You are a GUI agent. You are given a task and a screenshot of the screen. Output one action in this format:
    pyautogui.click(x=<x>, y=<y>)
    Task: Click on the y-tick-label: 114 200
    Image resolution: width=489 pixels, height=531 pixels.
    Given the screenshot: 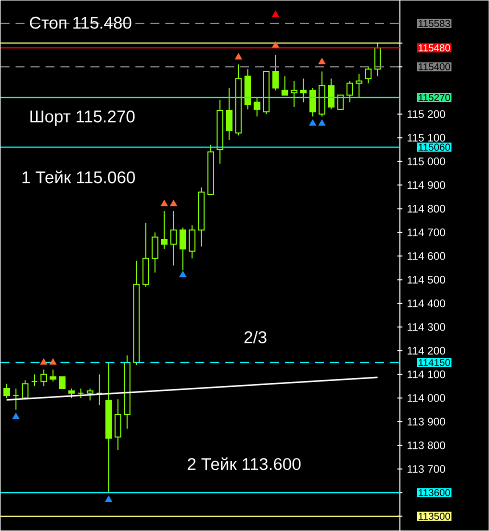 What is the action you would take?
    pyautogui.click(x=427, y=350)
    